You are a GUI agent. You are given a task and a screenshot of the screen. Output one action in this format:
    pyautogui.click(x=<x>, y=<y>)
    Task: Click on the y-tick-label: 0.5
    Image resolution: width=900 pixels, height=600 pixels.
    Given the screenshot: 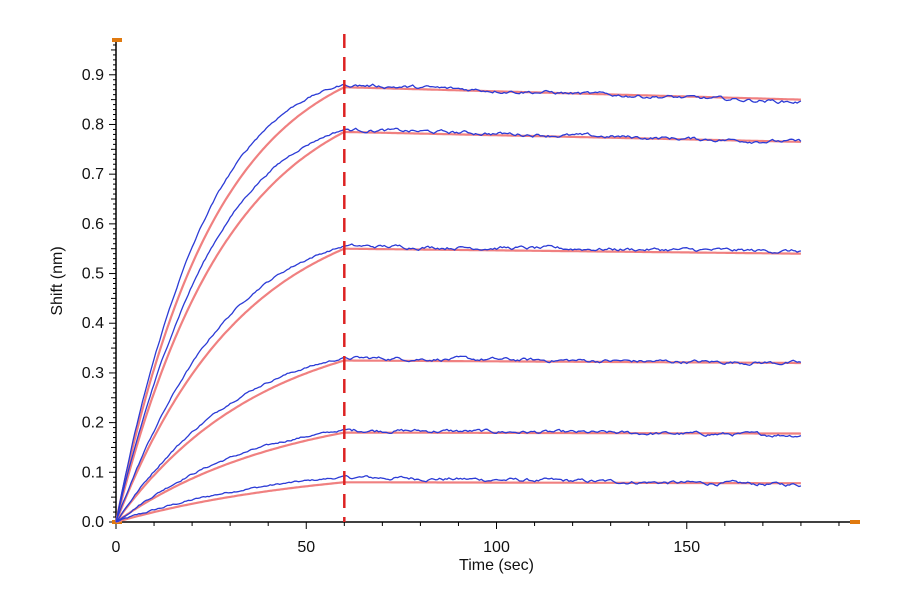 What is the action you would take?
    pyautogui.click(x=93, y=274)
    